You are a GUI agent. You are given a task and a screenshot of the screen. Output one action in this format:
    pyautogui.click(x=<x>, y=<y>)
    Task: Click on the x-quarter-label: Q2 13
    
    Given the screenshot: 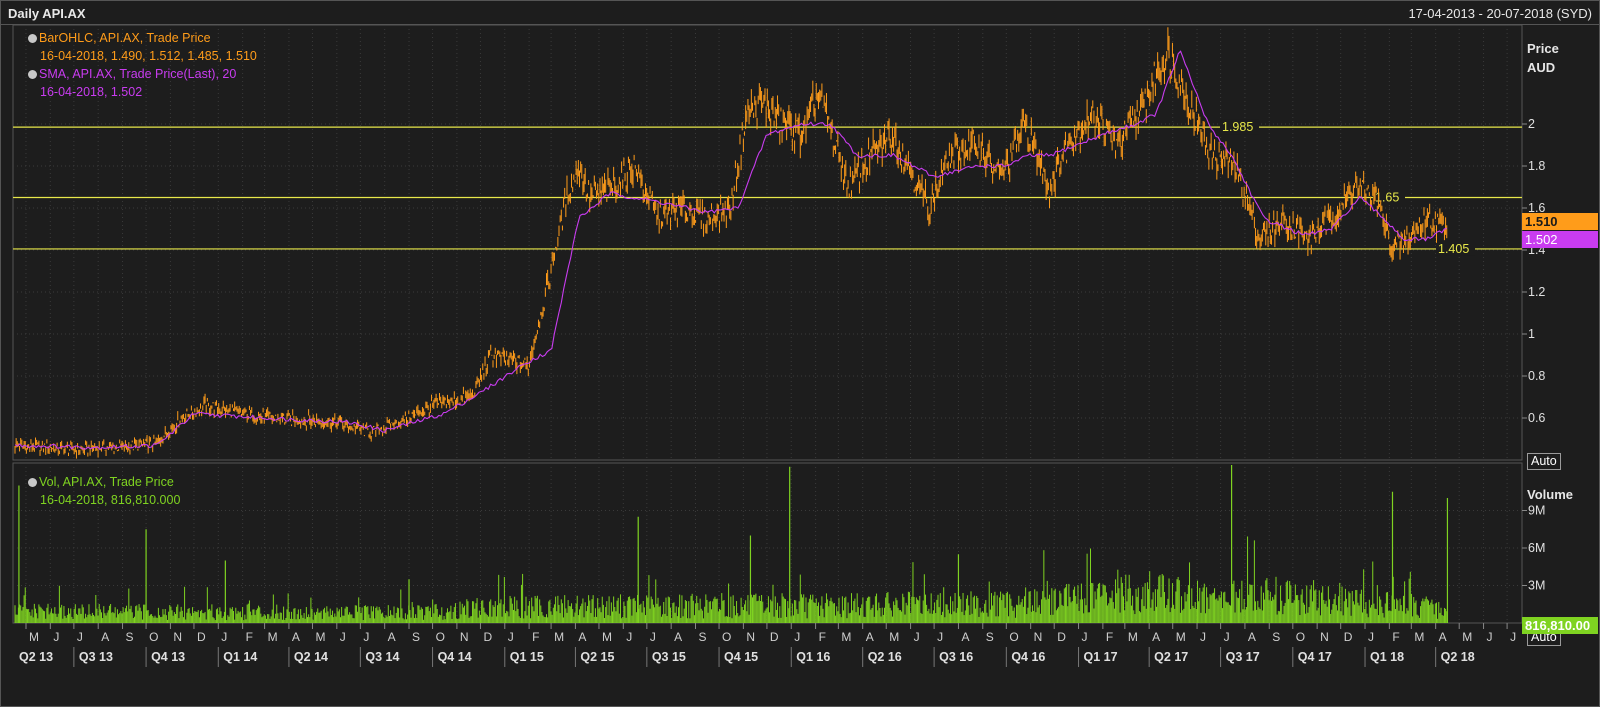 What is the action you would take?
    pyautogui.click(x=36, y=657)
    